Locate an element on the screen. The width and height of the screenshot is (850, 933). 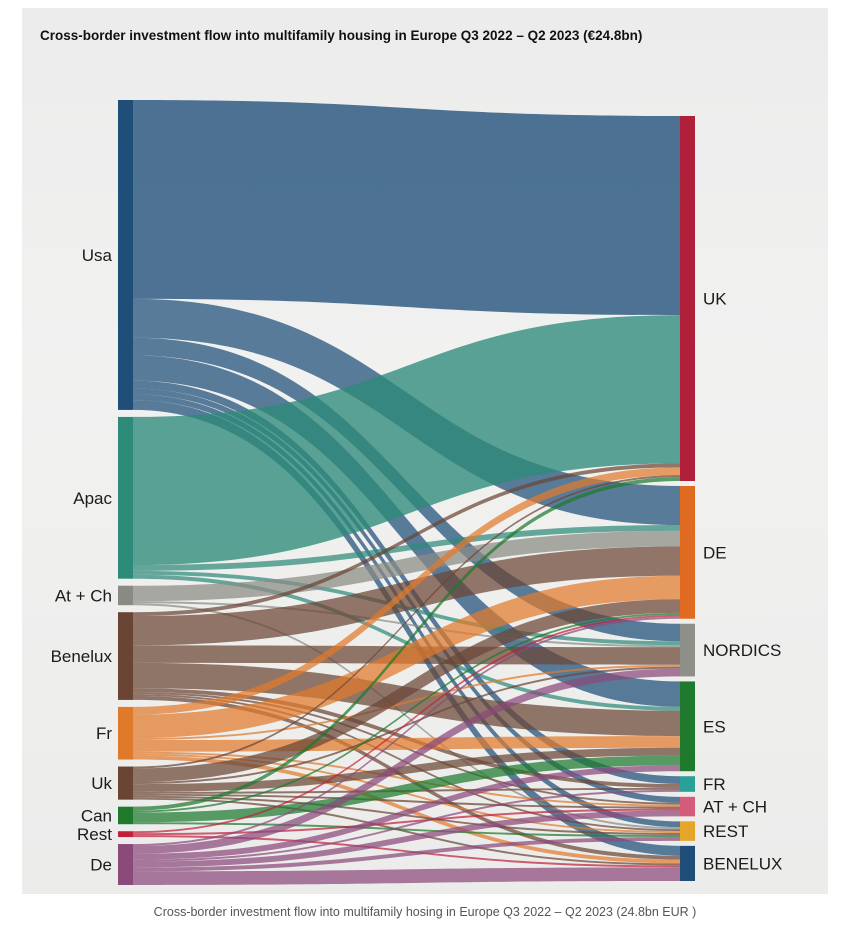
flow-link-at-ch-to-nordics is located at coordinates (406, 624).